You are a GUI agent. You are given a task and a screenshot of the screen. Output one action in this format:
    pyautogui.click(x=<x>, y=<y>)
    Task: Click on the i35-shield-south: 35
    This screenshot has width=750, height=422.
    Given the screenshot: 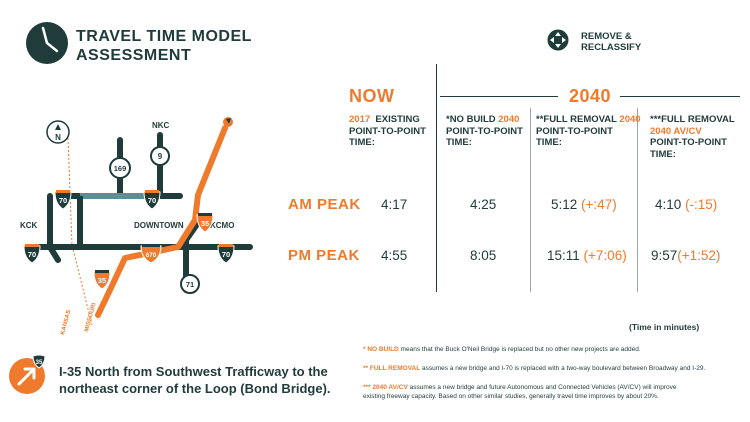 What is the action you would take?
    pyautogui.click(x=102, y=280)
    